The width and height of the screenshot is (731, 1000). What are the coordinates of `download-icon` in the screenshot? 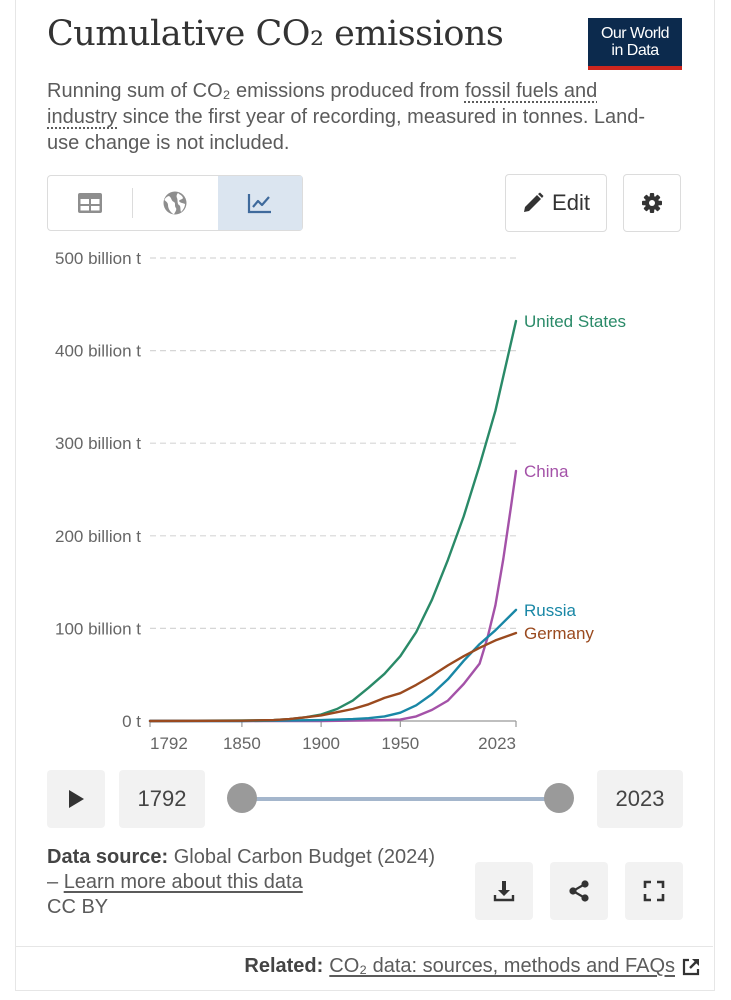 It's located at (504, 891).